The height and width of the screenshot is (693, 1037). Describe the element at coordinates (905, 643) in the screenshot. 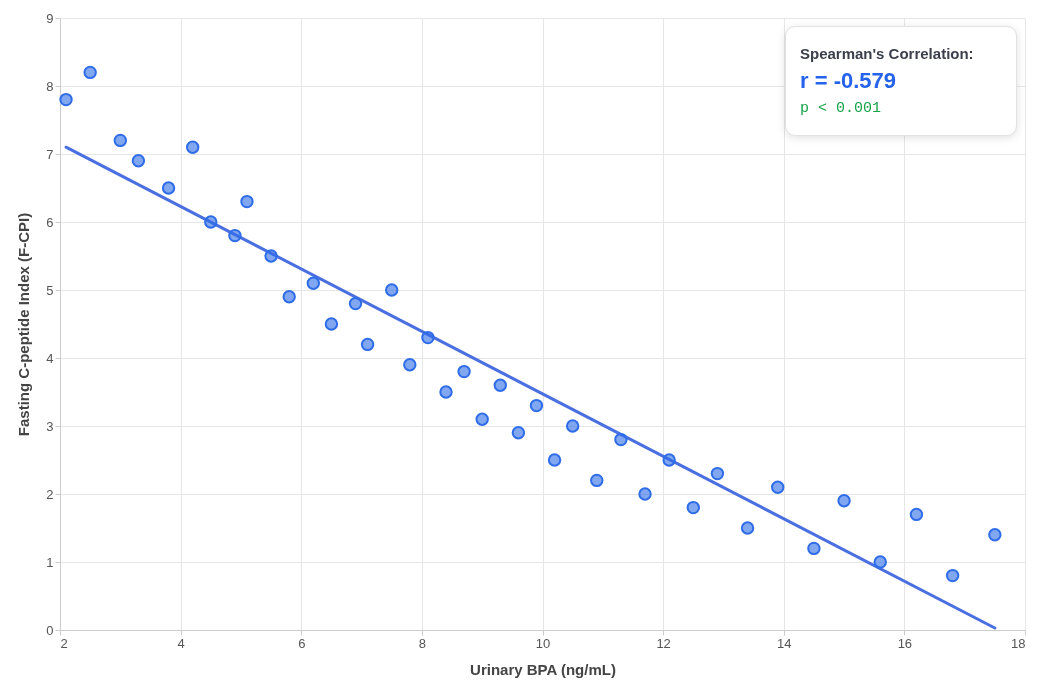

I see `x-tick-label: 16` at that location.